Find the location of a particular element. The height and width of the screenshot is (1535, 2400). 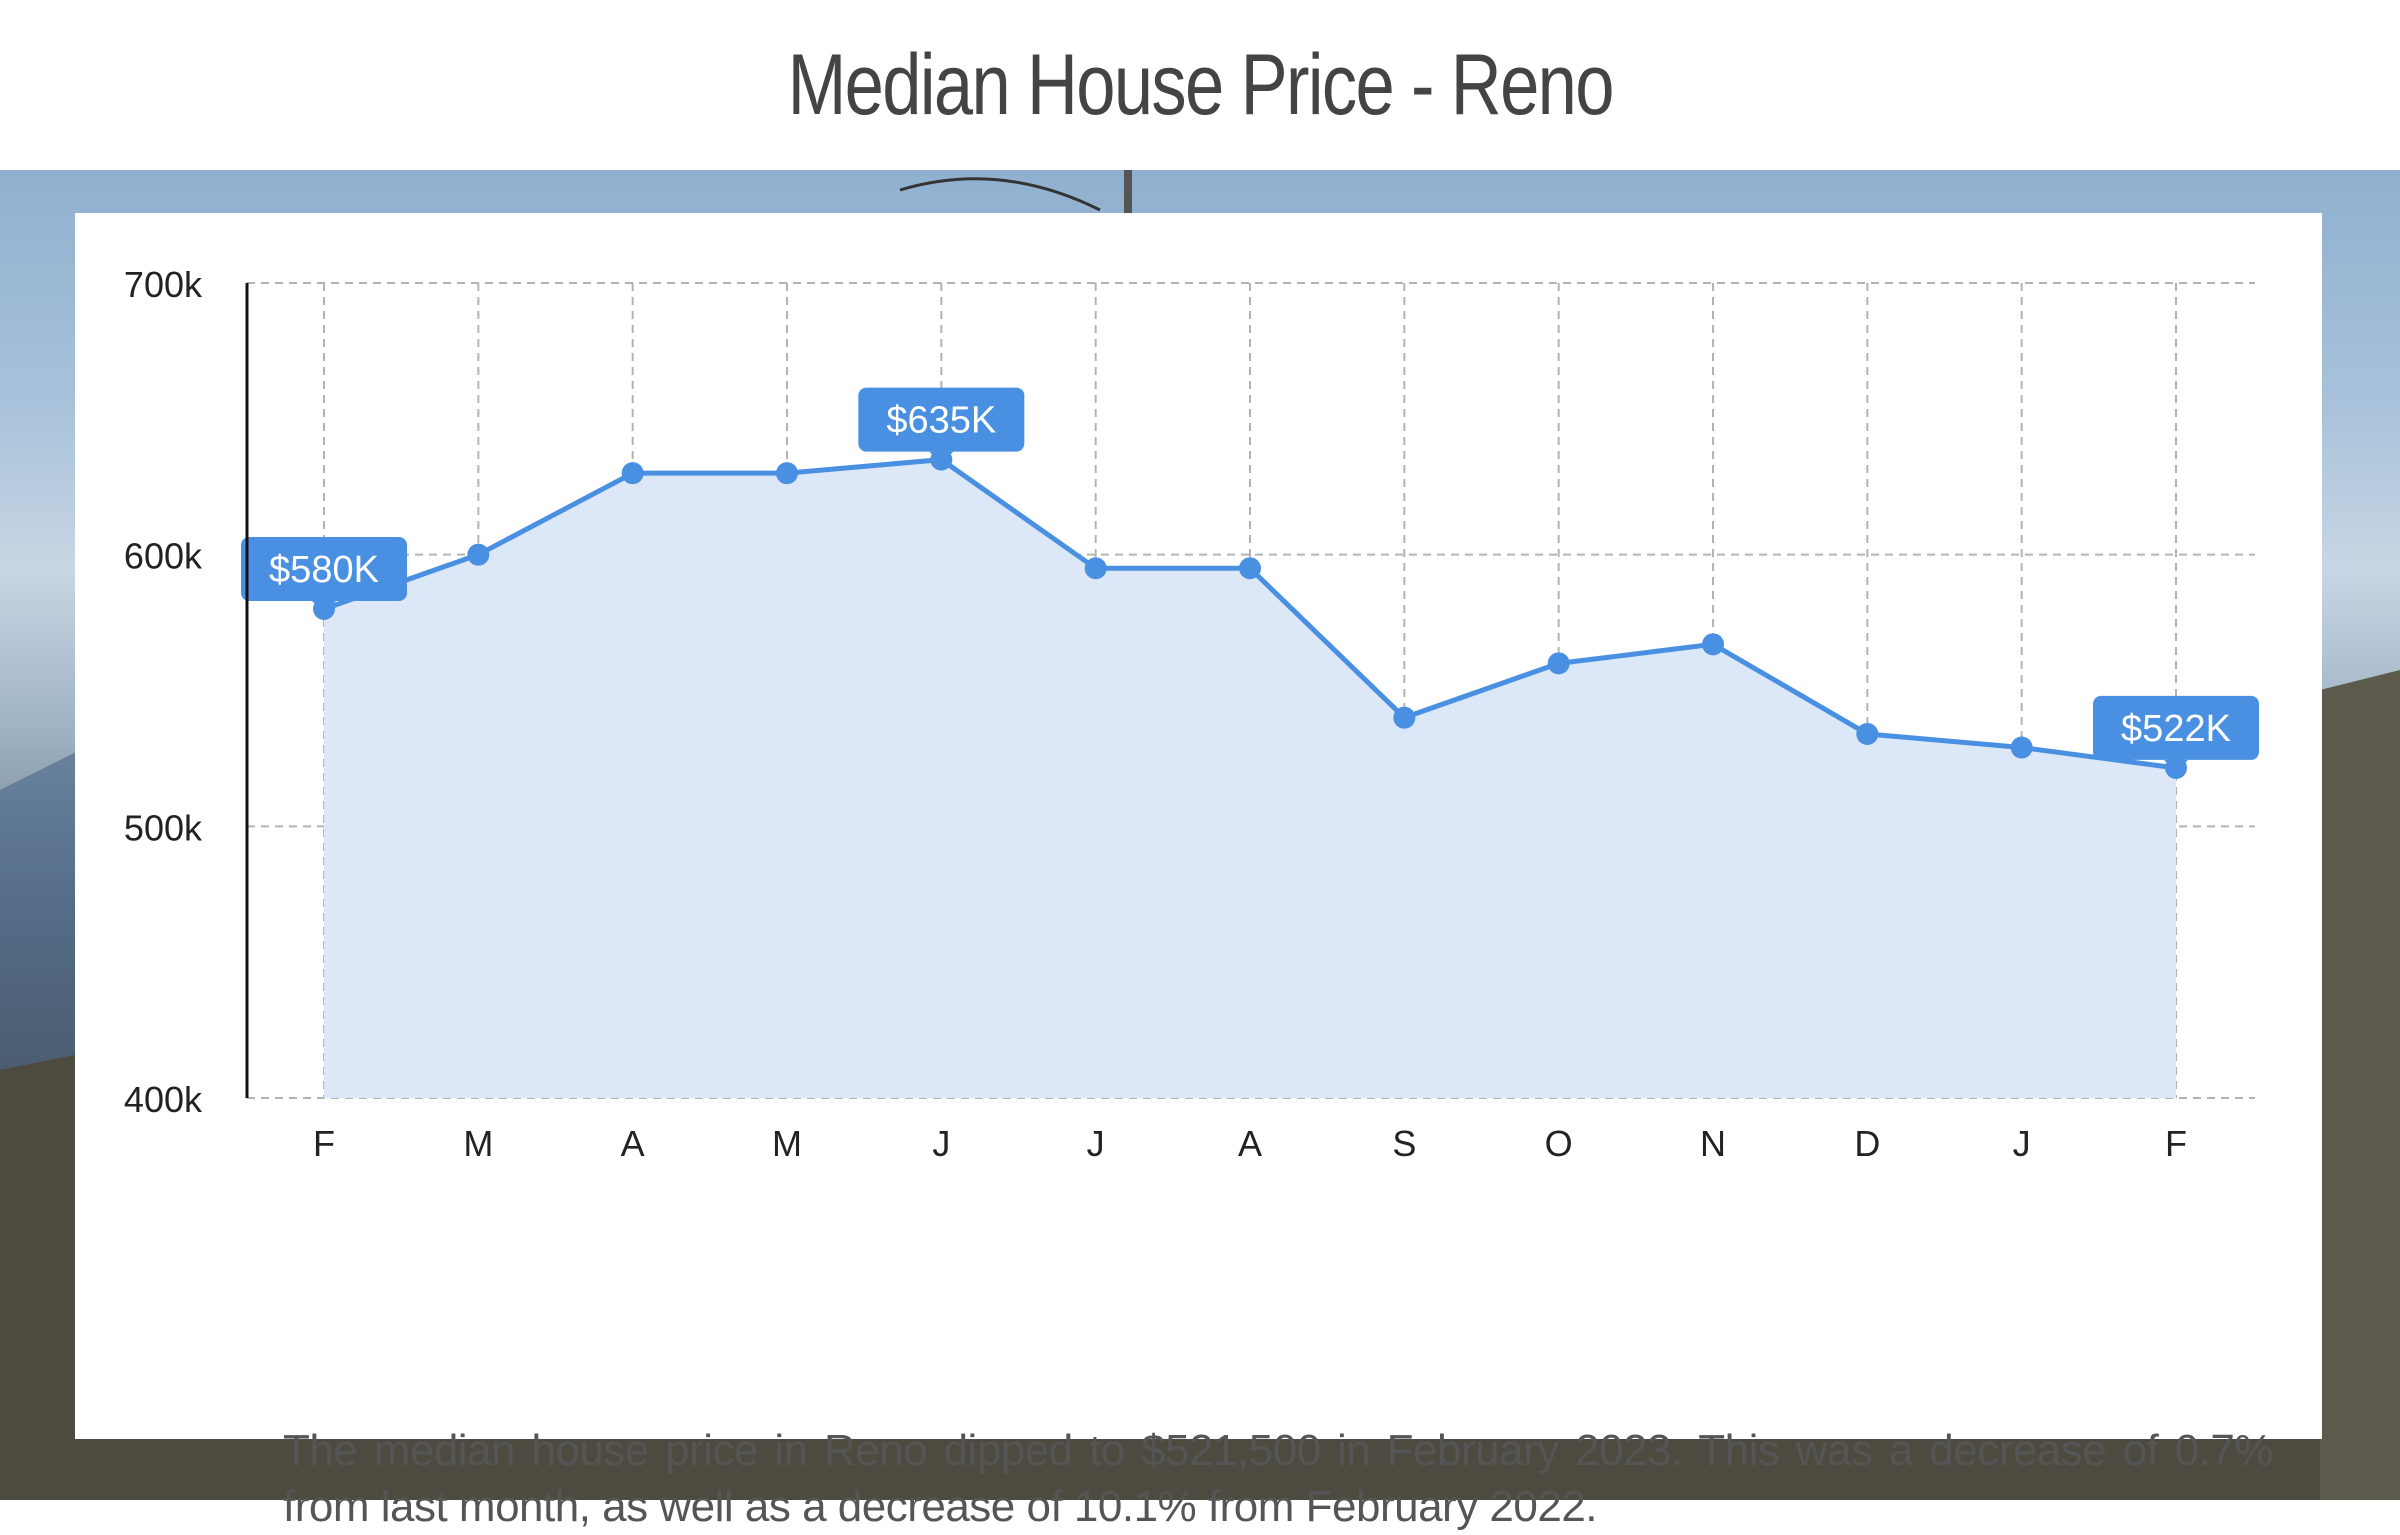

x-tick-label: S is located at coordinates (1404, 1143).